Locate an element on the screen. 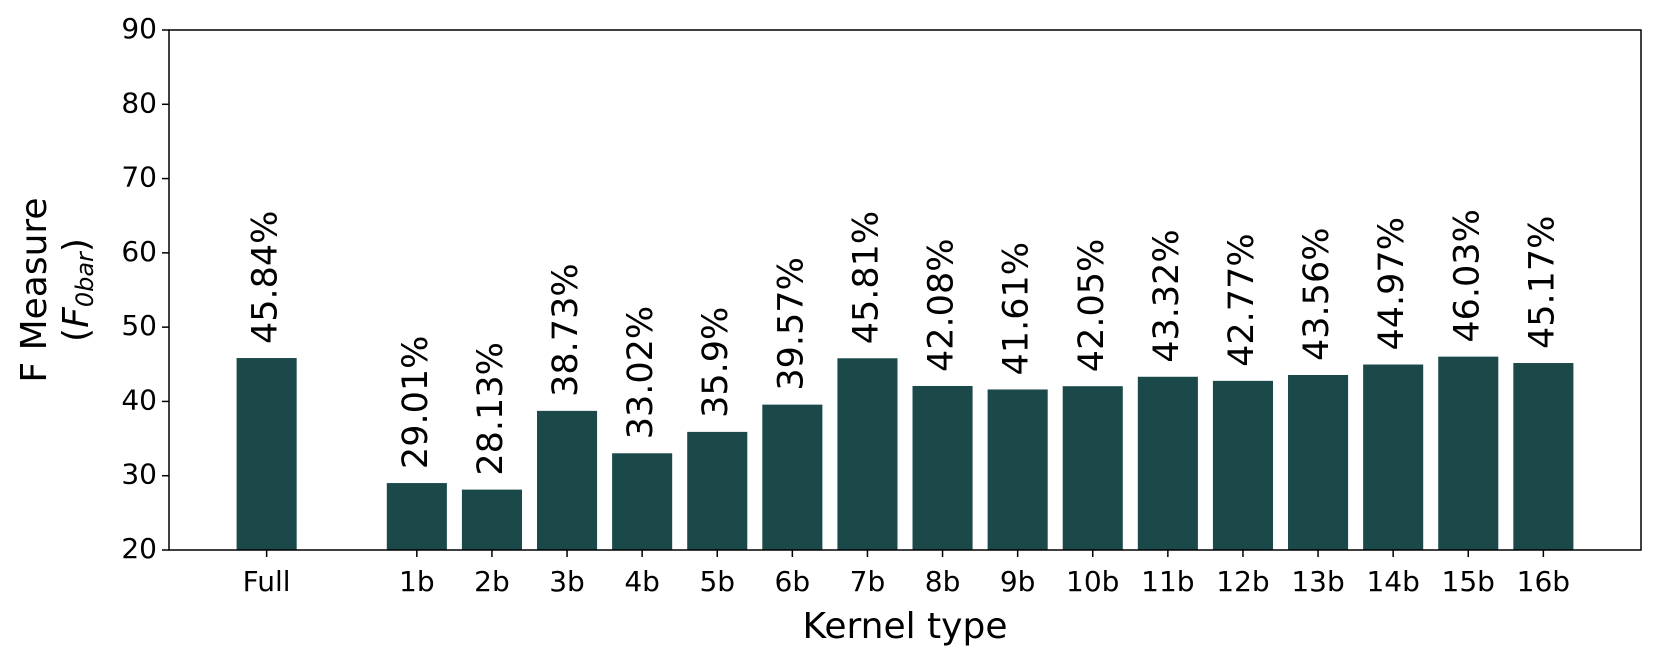 Image resolution: width=1659 pixels, height=667 pixels. value-label: 38.73% is located at coordinates (566, 329).